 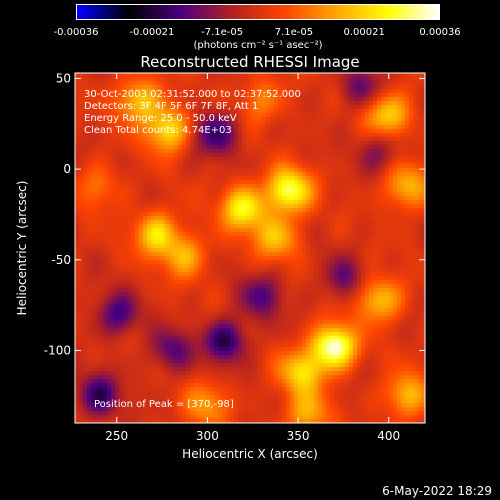 What do you see at coordinates (63, 78) in the screenshot?
I see `y-tick-label: 50` at bounding box center [63, 78].